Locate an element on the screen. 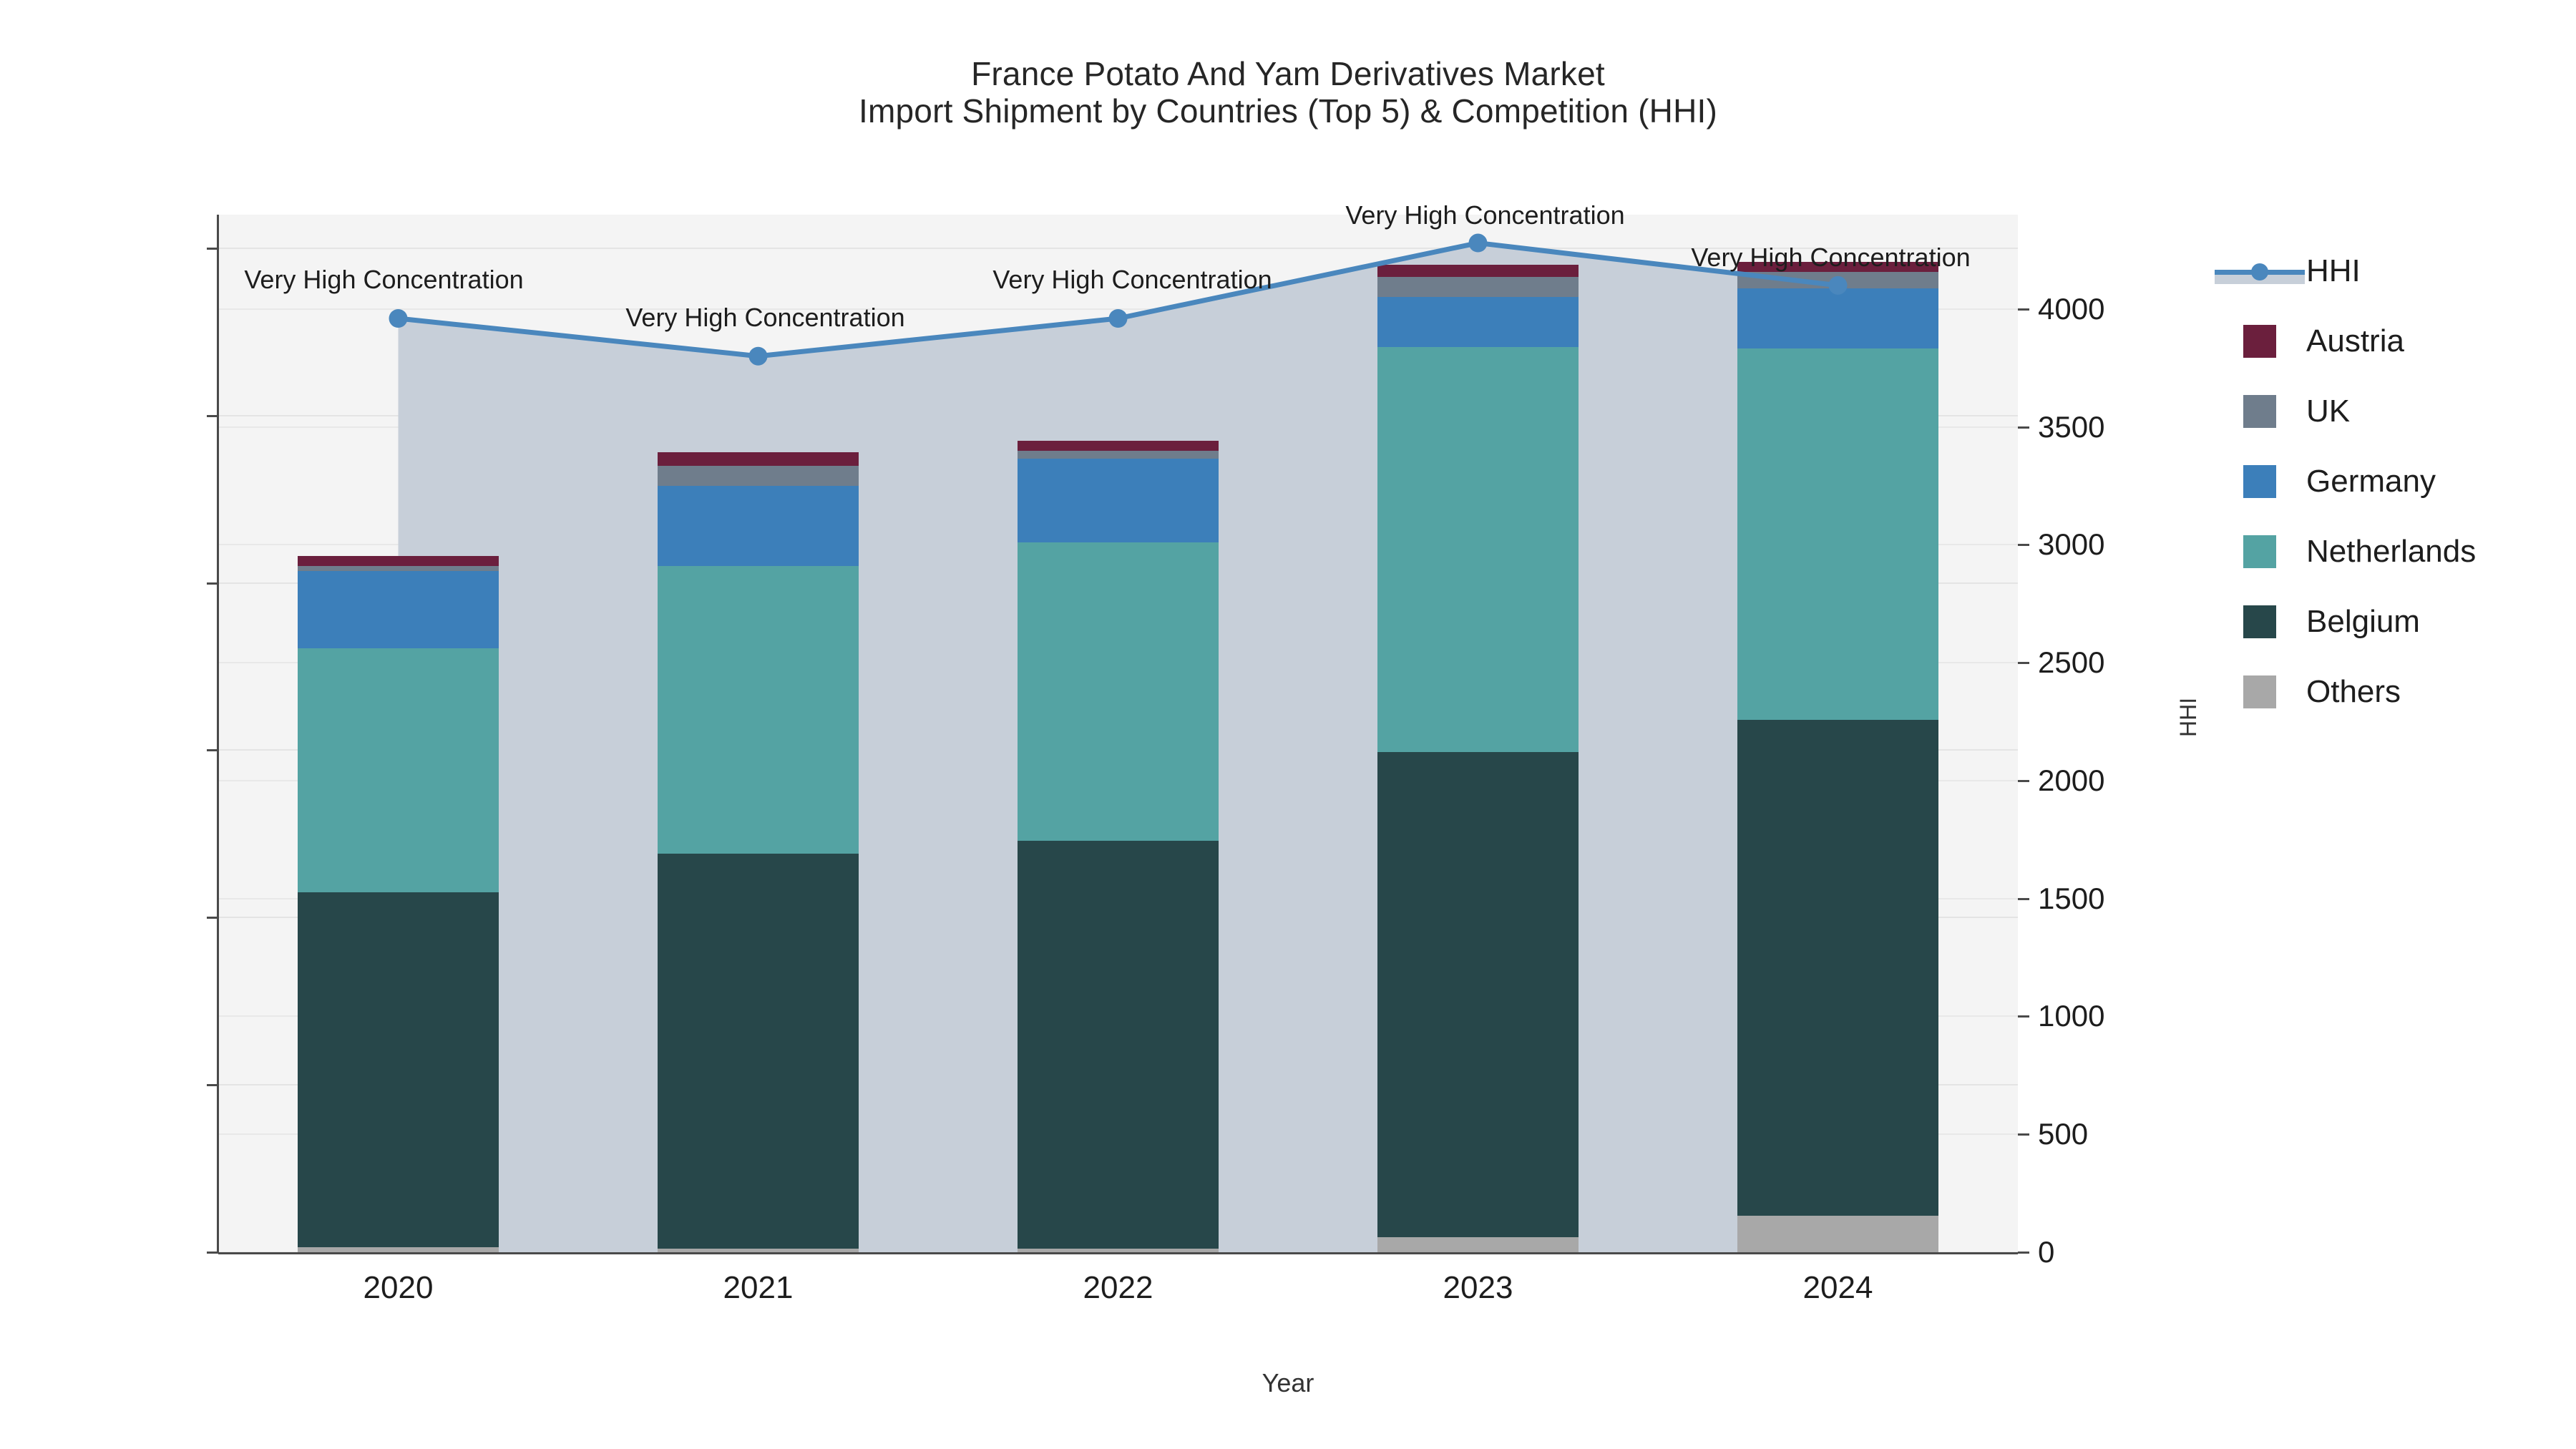 The image size is (2576, 1449). legend-swatch-uk is located at coordinates (2259, 411).